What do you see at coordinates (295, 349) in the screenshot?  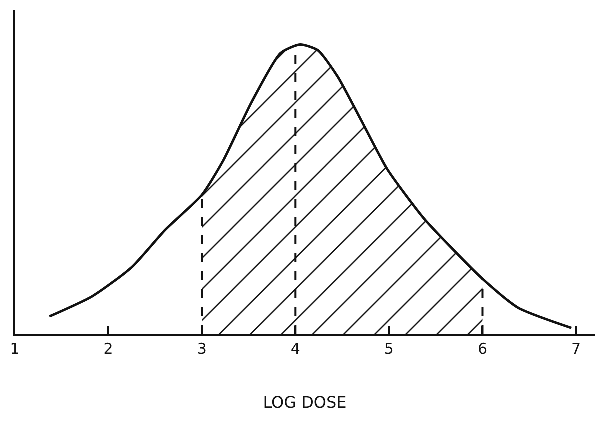 I see `x-tick-label: 4` at bounding box center [295, 349].